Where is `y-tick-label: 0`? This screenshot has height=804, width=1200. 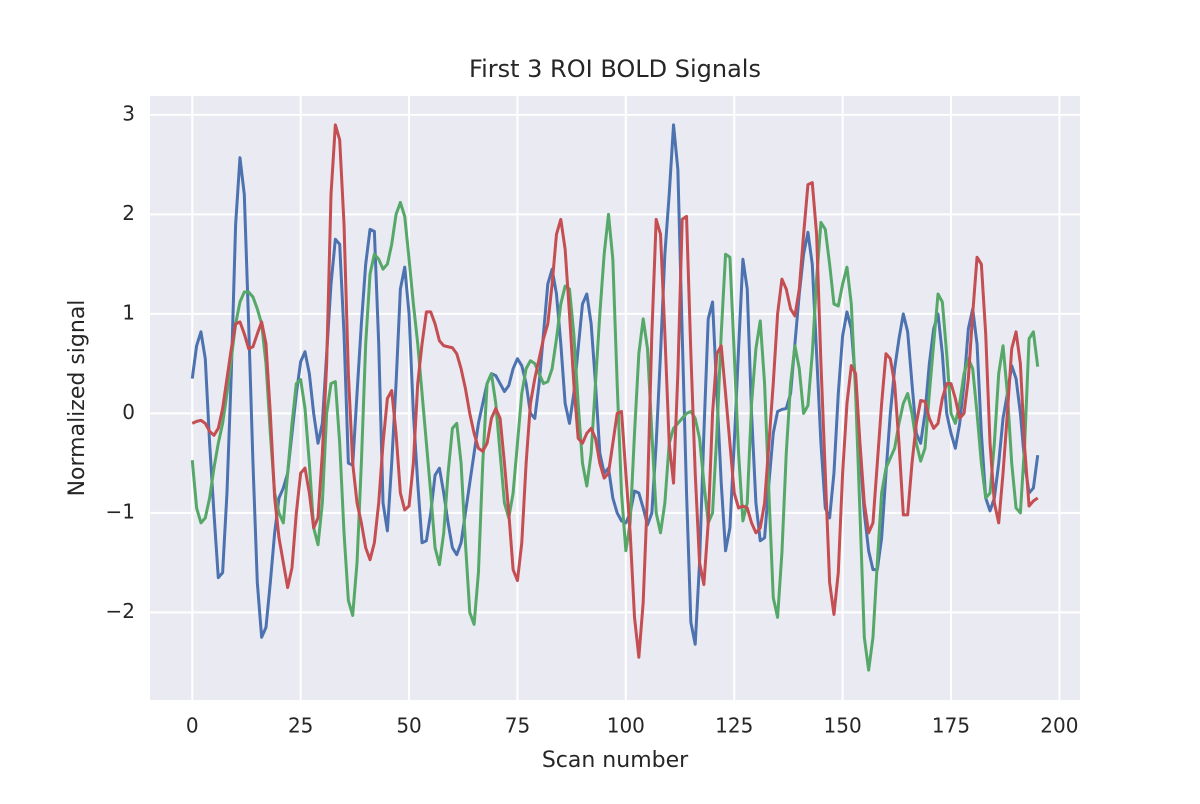 y-tick-label: 0 is located at coordinates (128, 412).